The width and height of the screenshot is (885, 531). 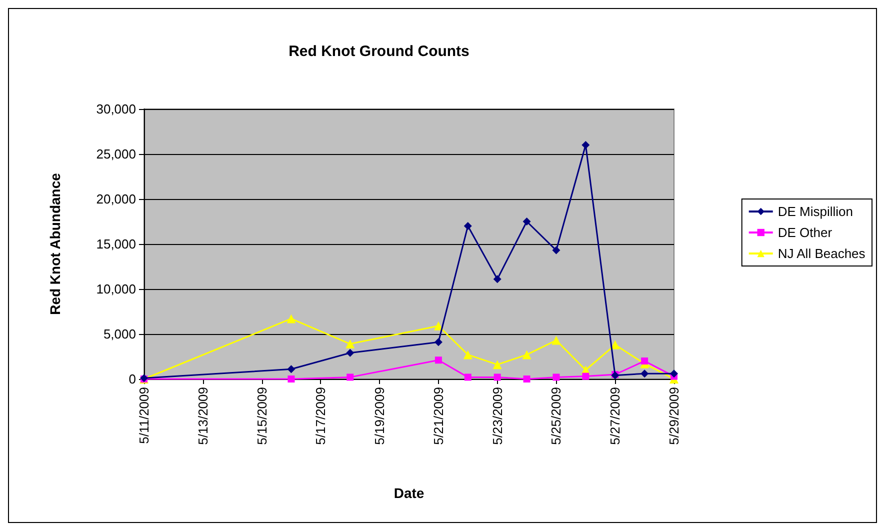 What do you see at coordinates (119, 334) in the screenshot?
I see `y-tick-label: 5,000` at bounding box center [119, 334].